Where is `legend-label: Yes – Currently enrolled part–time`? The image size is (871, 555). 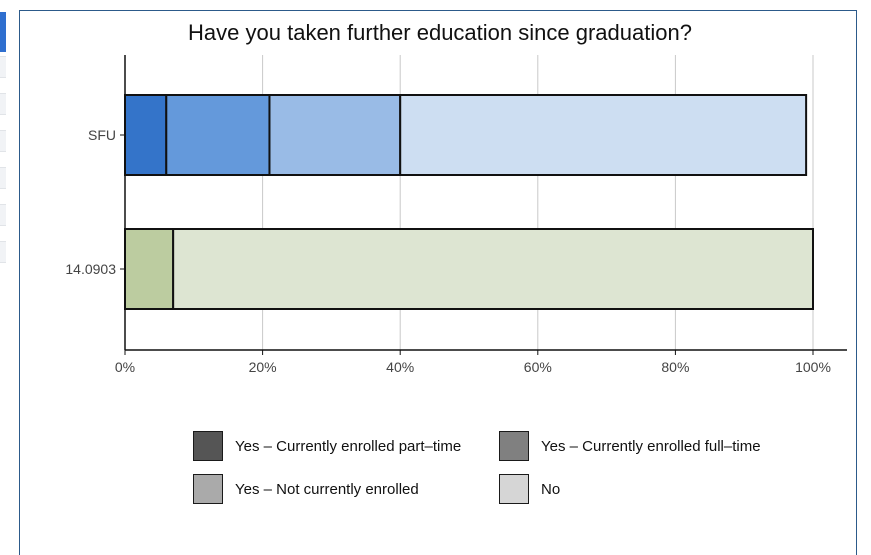 legend-label: Yes – Currently enrolled part–time is located at coordinates (348, 446).